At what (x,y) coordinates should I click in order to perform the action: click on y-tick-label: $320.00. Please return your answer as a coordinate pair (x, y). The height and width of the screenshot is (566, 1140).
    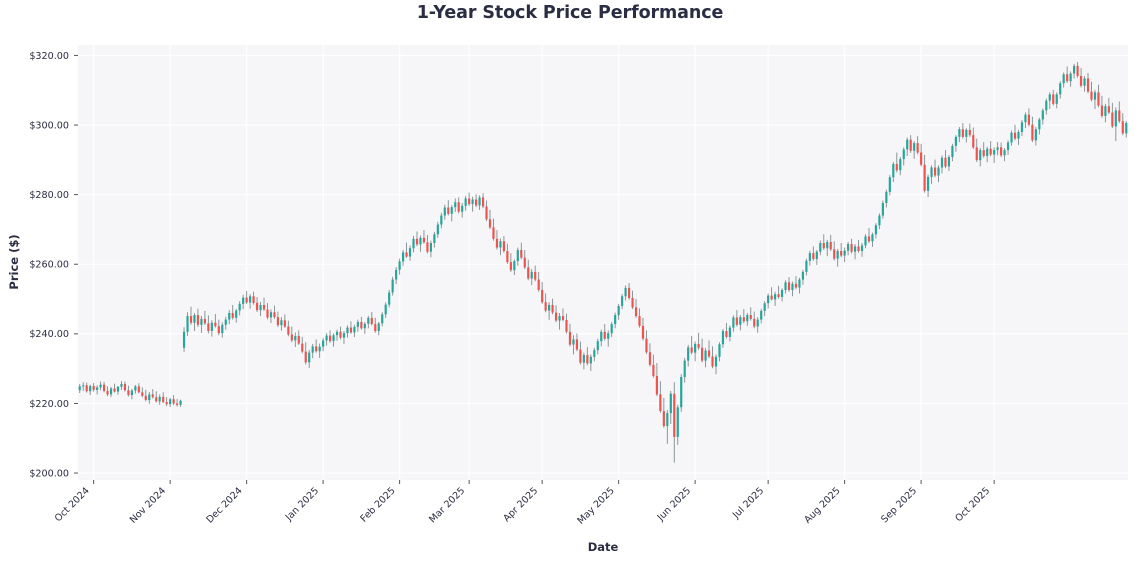
    Looking at the image, I should click on (49, 56).